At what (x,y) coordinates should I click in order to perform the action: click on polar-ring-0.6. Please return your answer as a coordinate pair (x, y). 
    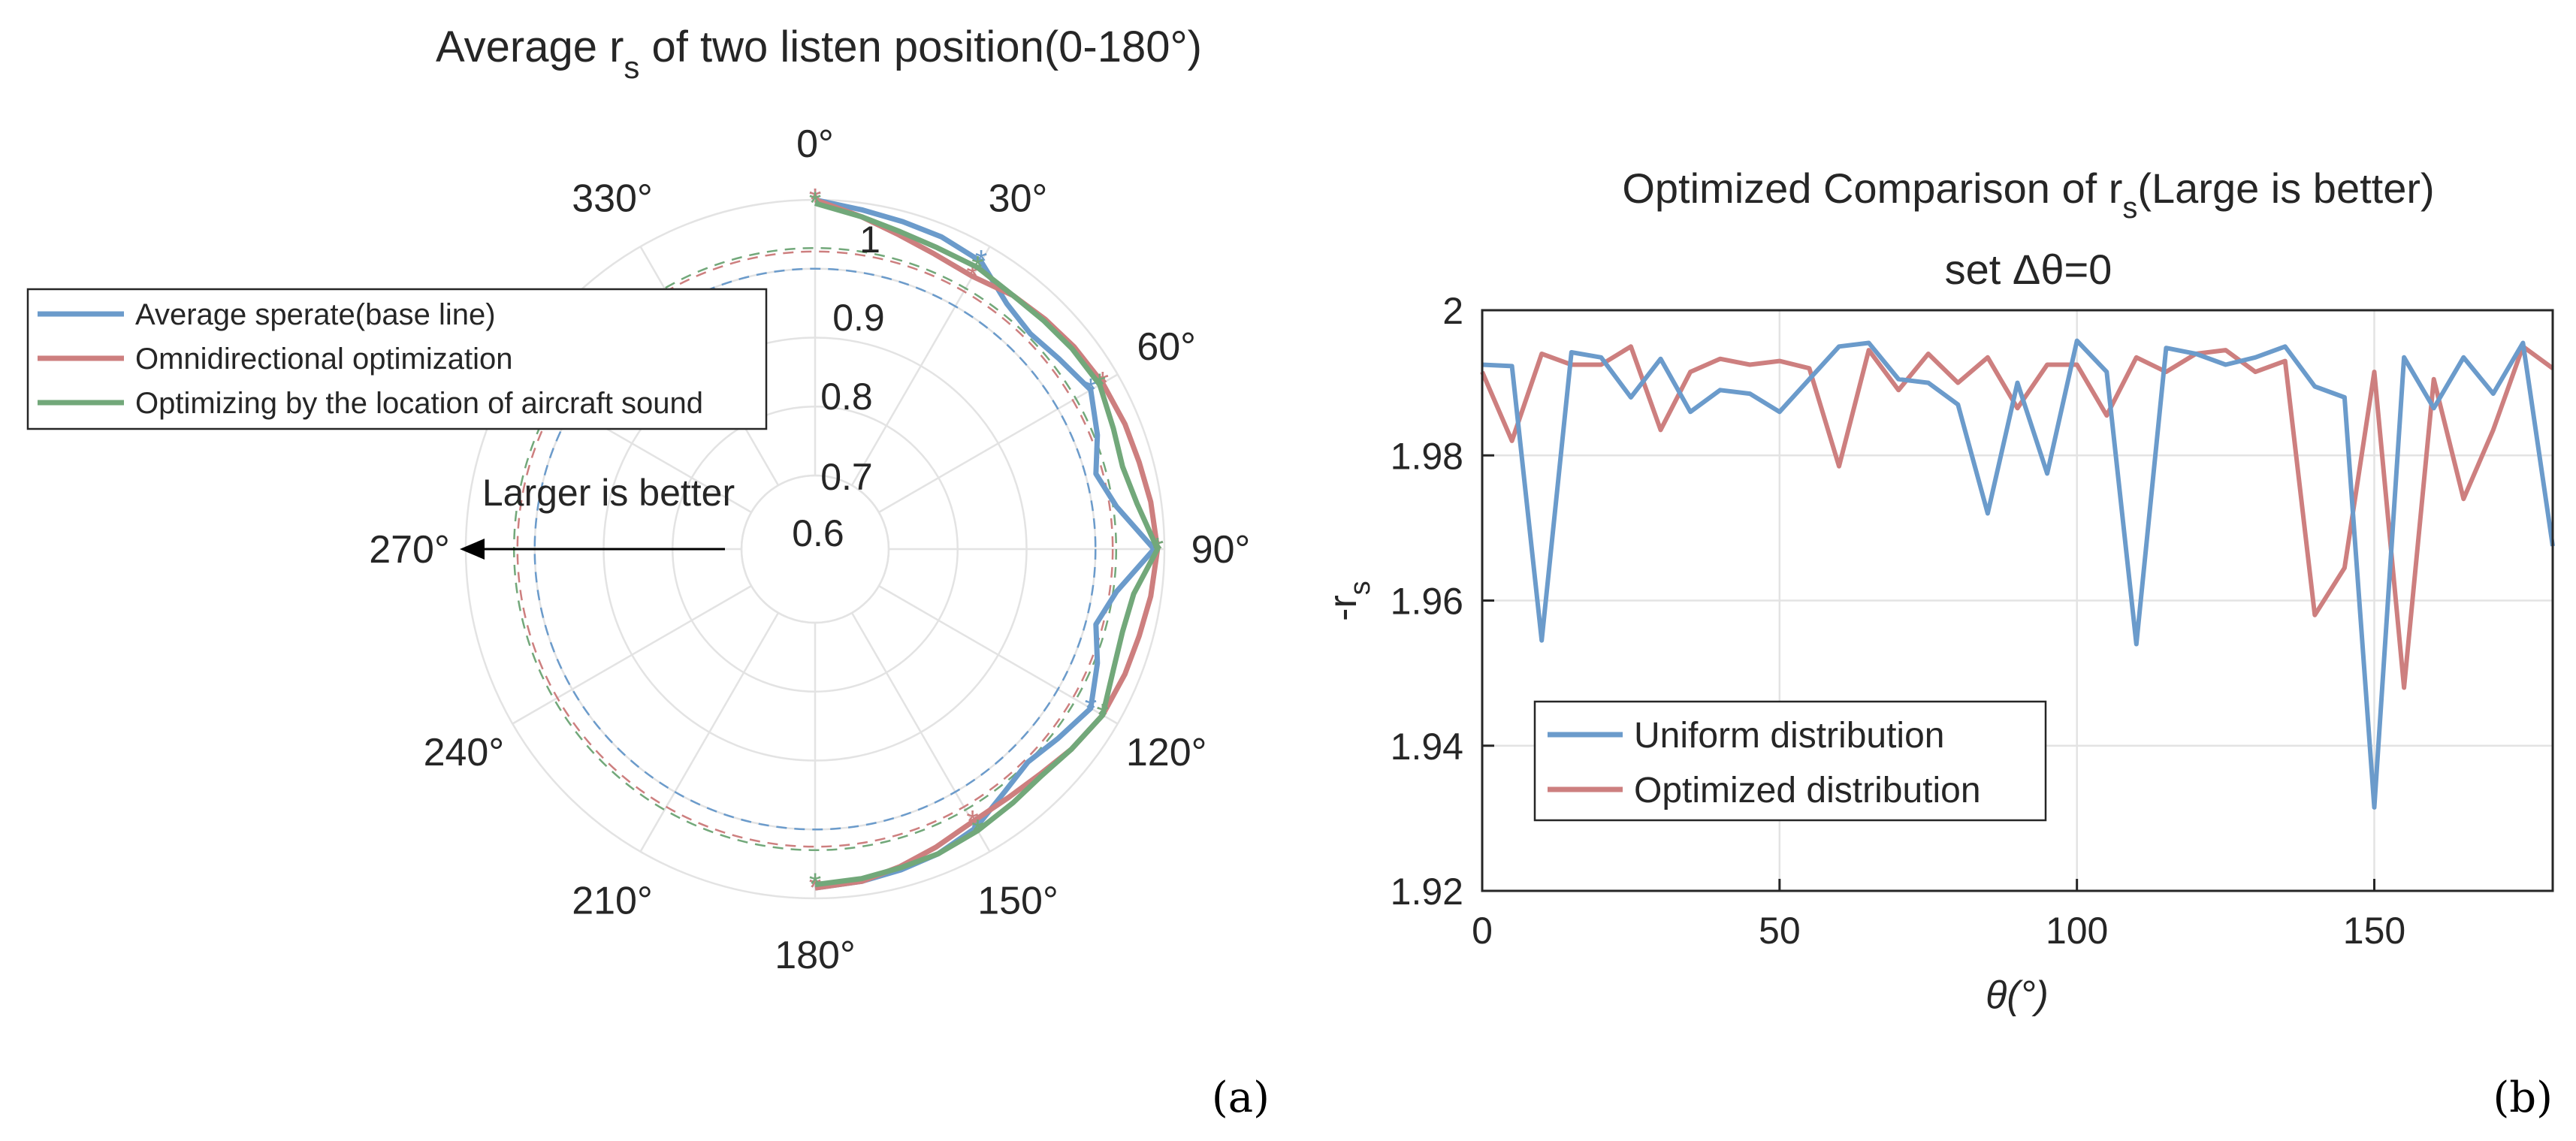
    Looking at the image, I should click on (815, 549).